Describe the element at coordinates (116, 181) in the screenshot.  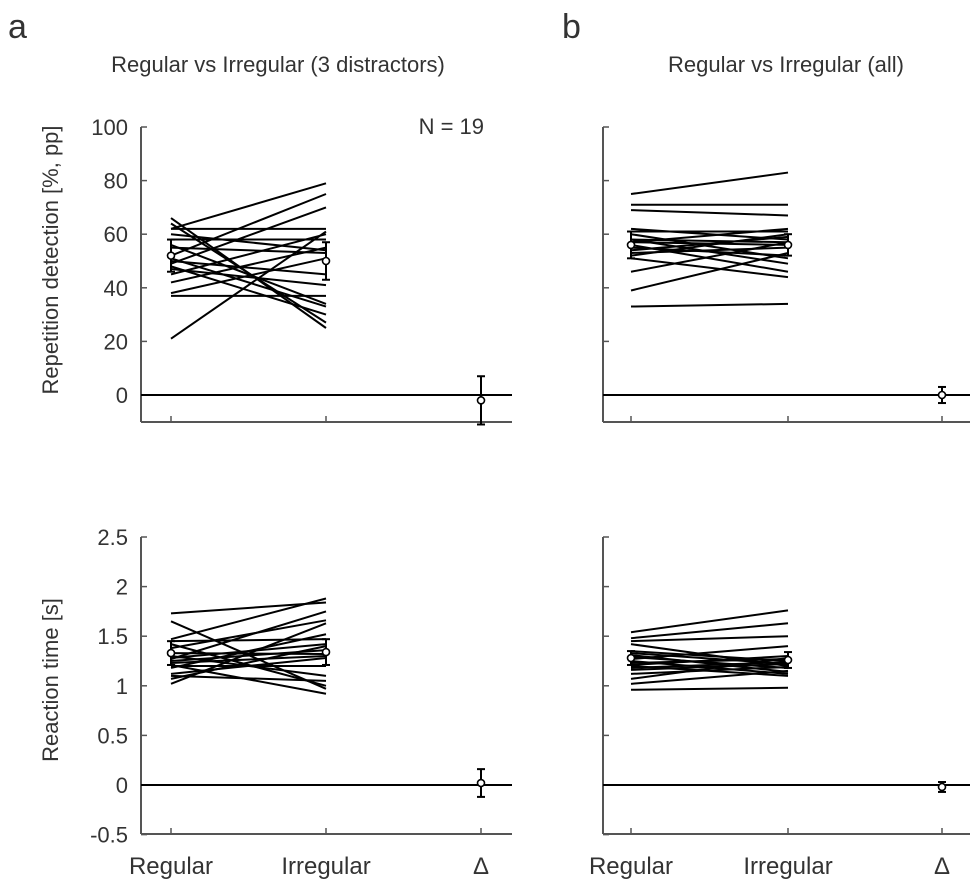
I see `y-tick-label: 80` at that location.